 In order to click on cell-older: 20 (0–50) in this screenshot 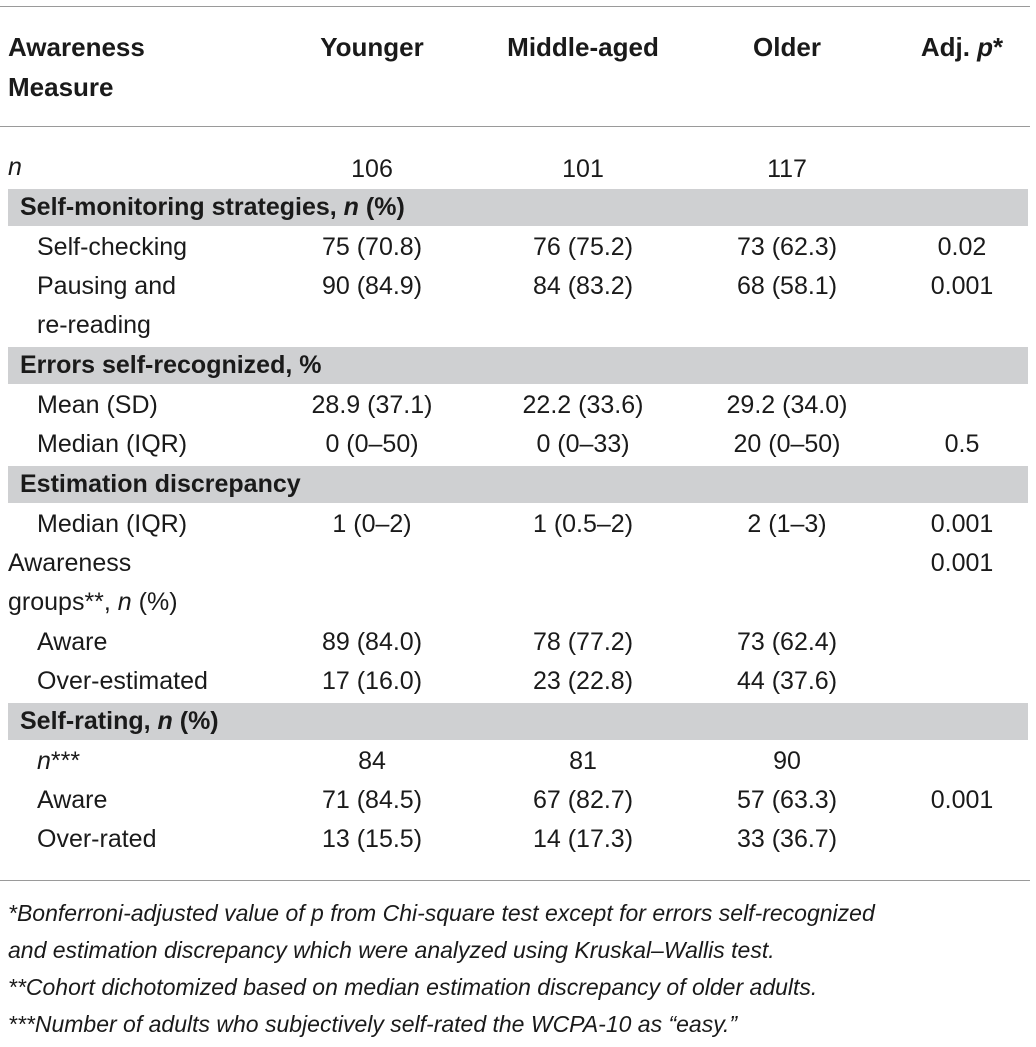, I will do `click(787, 444)`.